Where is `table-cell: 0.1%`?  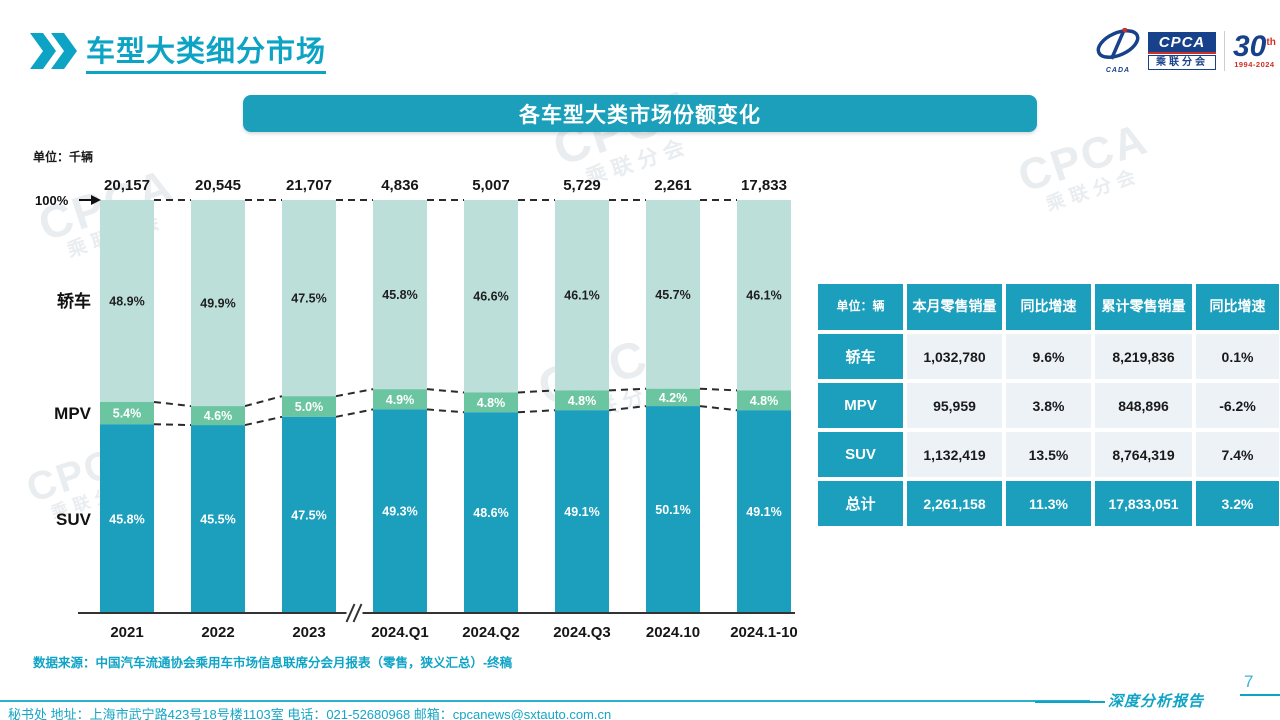 table-cell: 0.1% is located at coordinates (1237, 356).